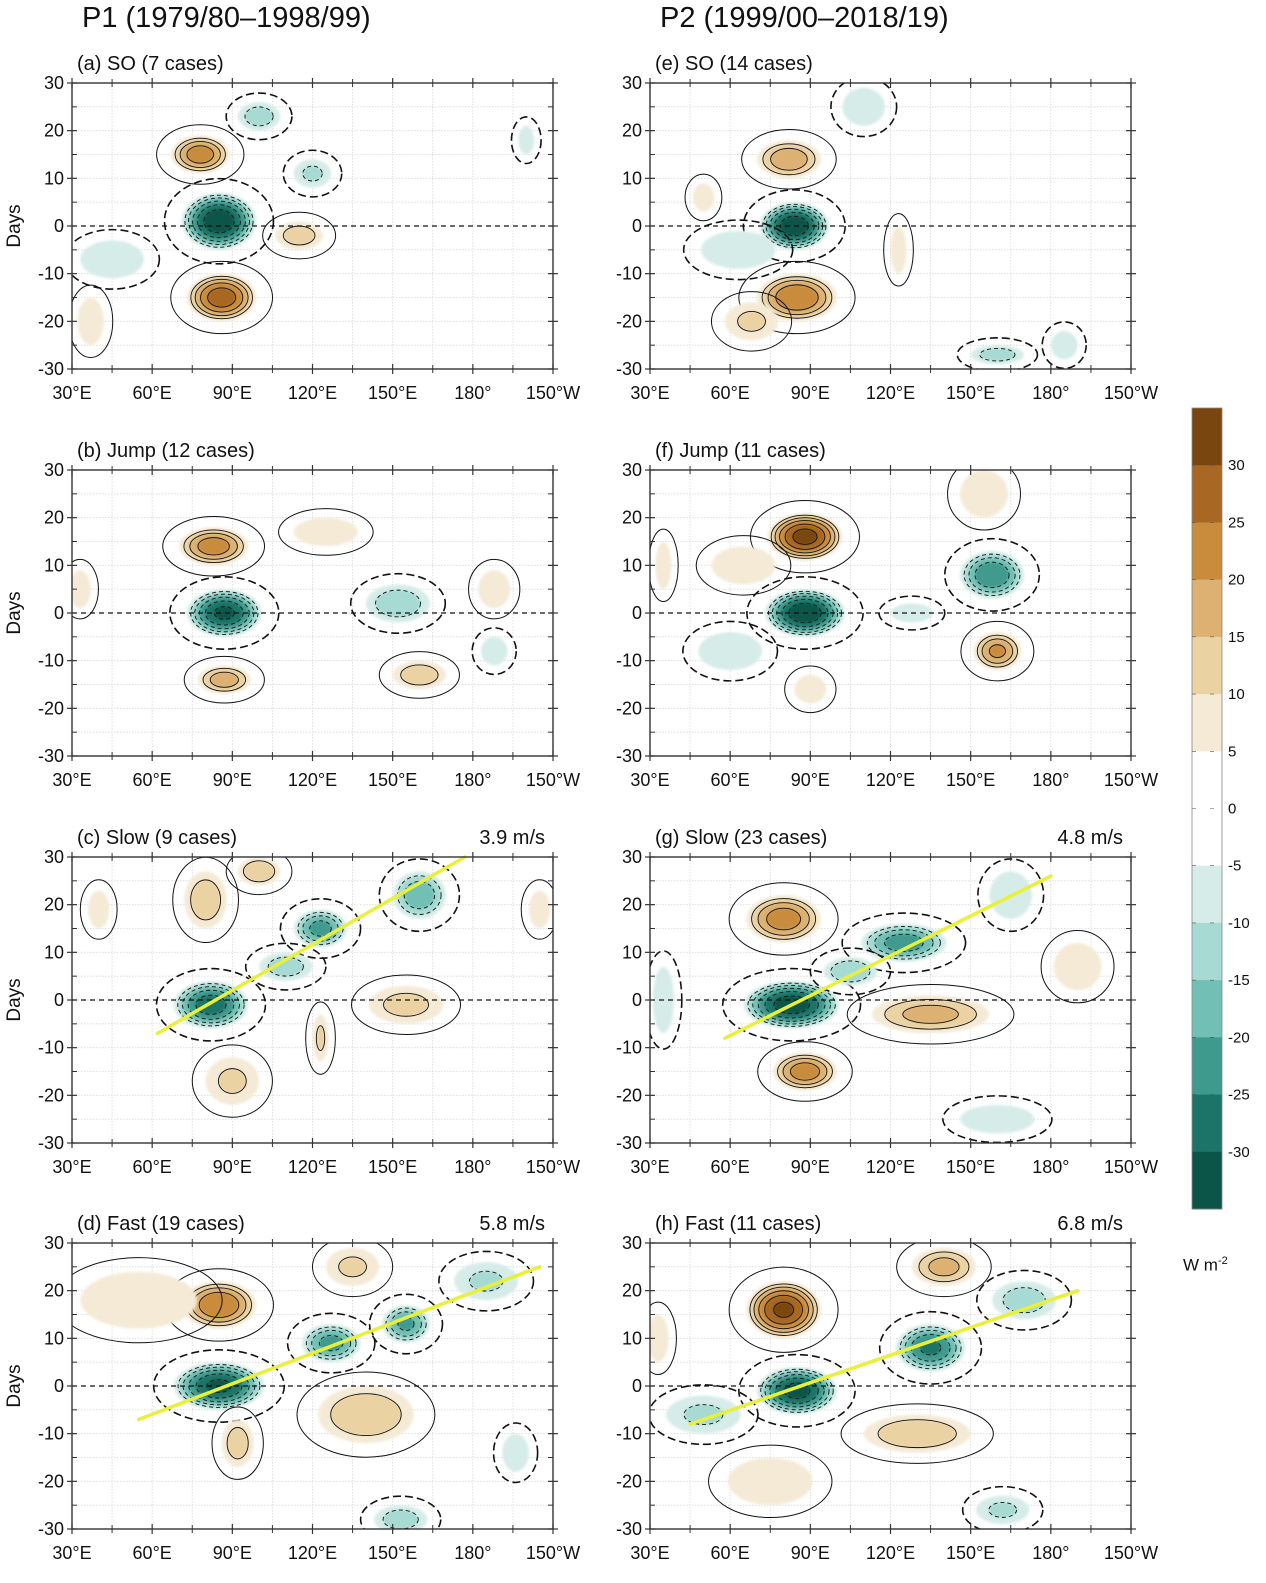 The image size is (1266, 1583). I want to click on grid, so click(890, 613).